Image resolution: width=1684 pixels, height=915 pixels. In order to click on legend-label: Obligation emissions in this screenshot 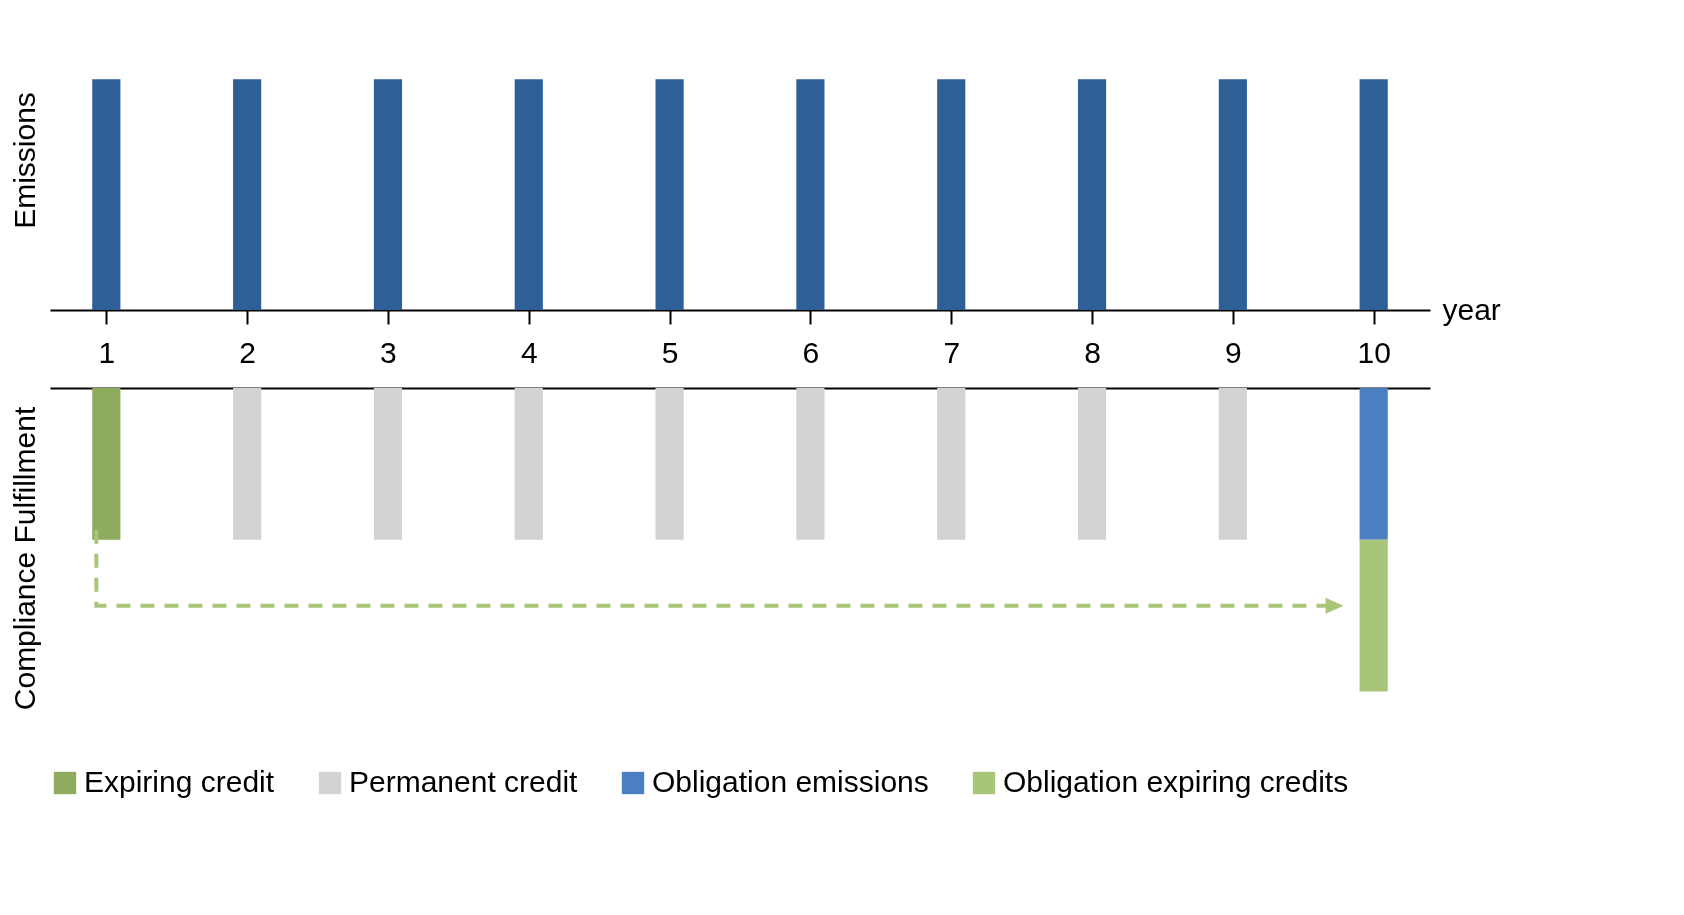, I will do `click(790, 781)`.